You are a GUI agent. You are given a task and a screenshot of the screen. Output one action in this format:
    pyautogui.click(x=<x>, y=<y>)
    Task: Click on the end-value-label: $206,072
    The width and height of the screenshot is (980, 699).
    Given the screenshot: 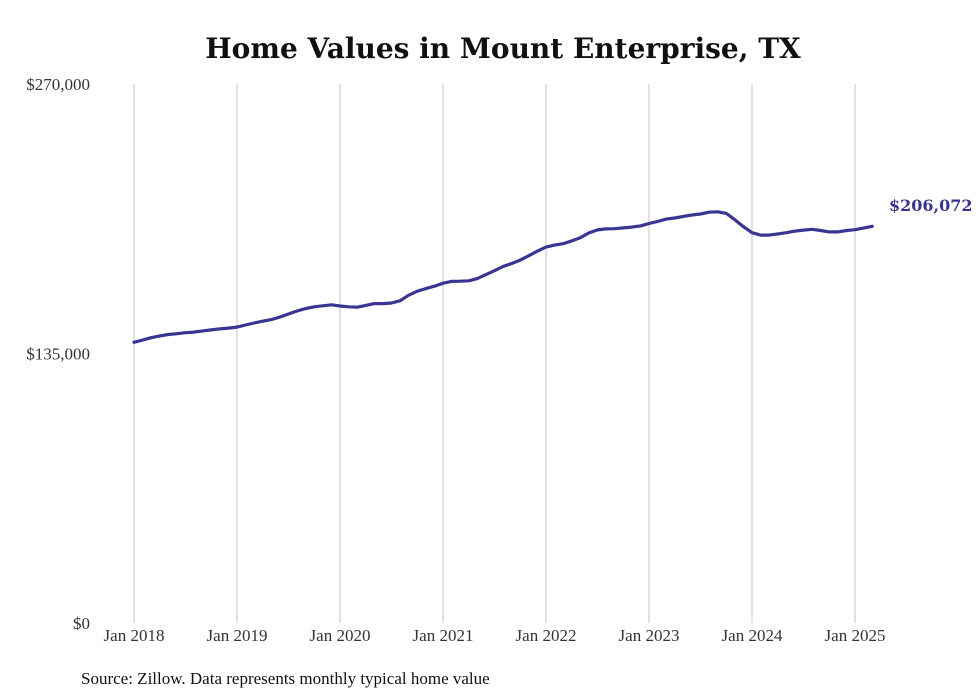 What is the action you would take?
    pyautogui.click(x=931, y=205)
    